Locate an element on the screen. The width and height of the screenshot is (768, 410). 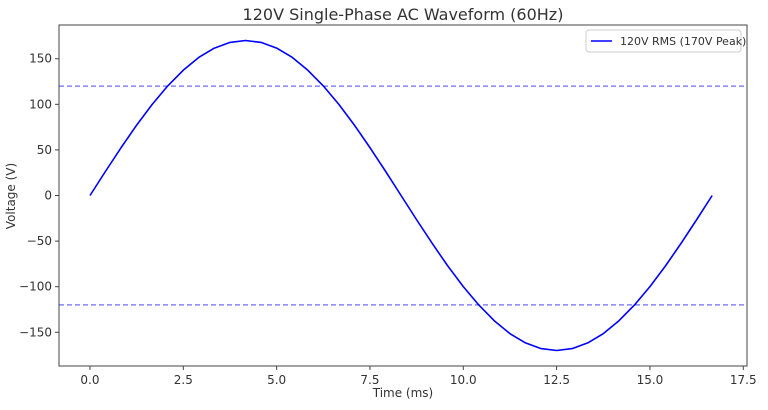
x-tick-label: 10.0 is located at coordinates (463, 380).